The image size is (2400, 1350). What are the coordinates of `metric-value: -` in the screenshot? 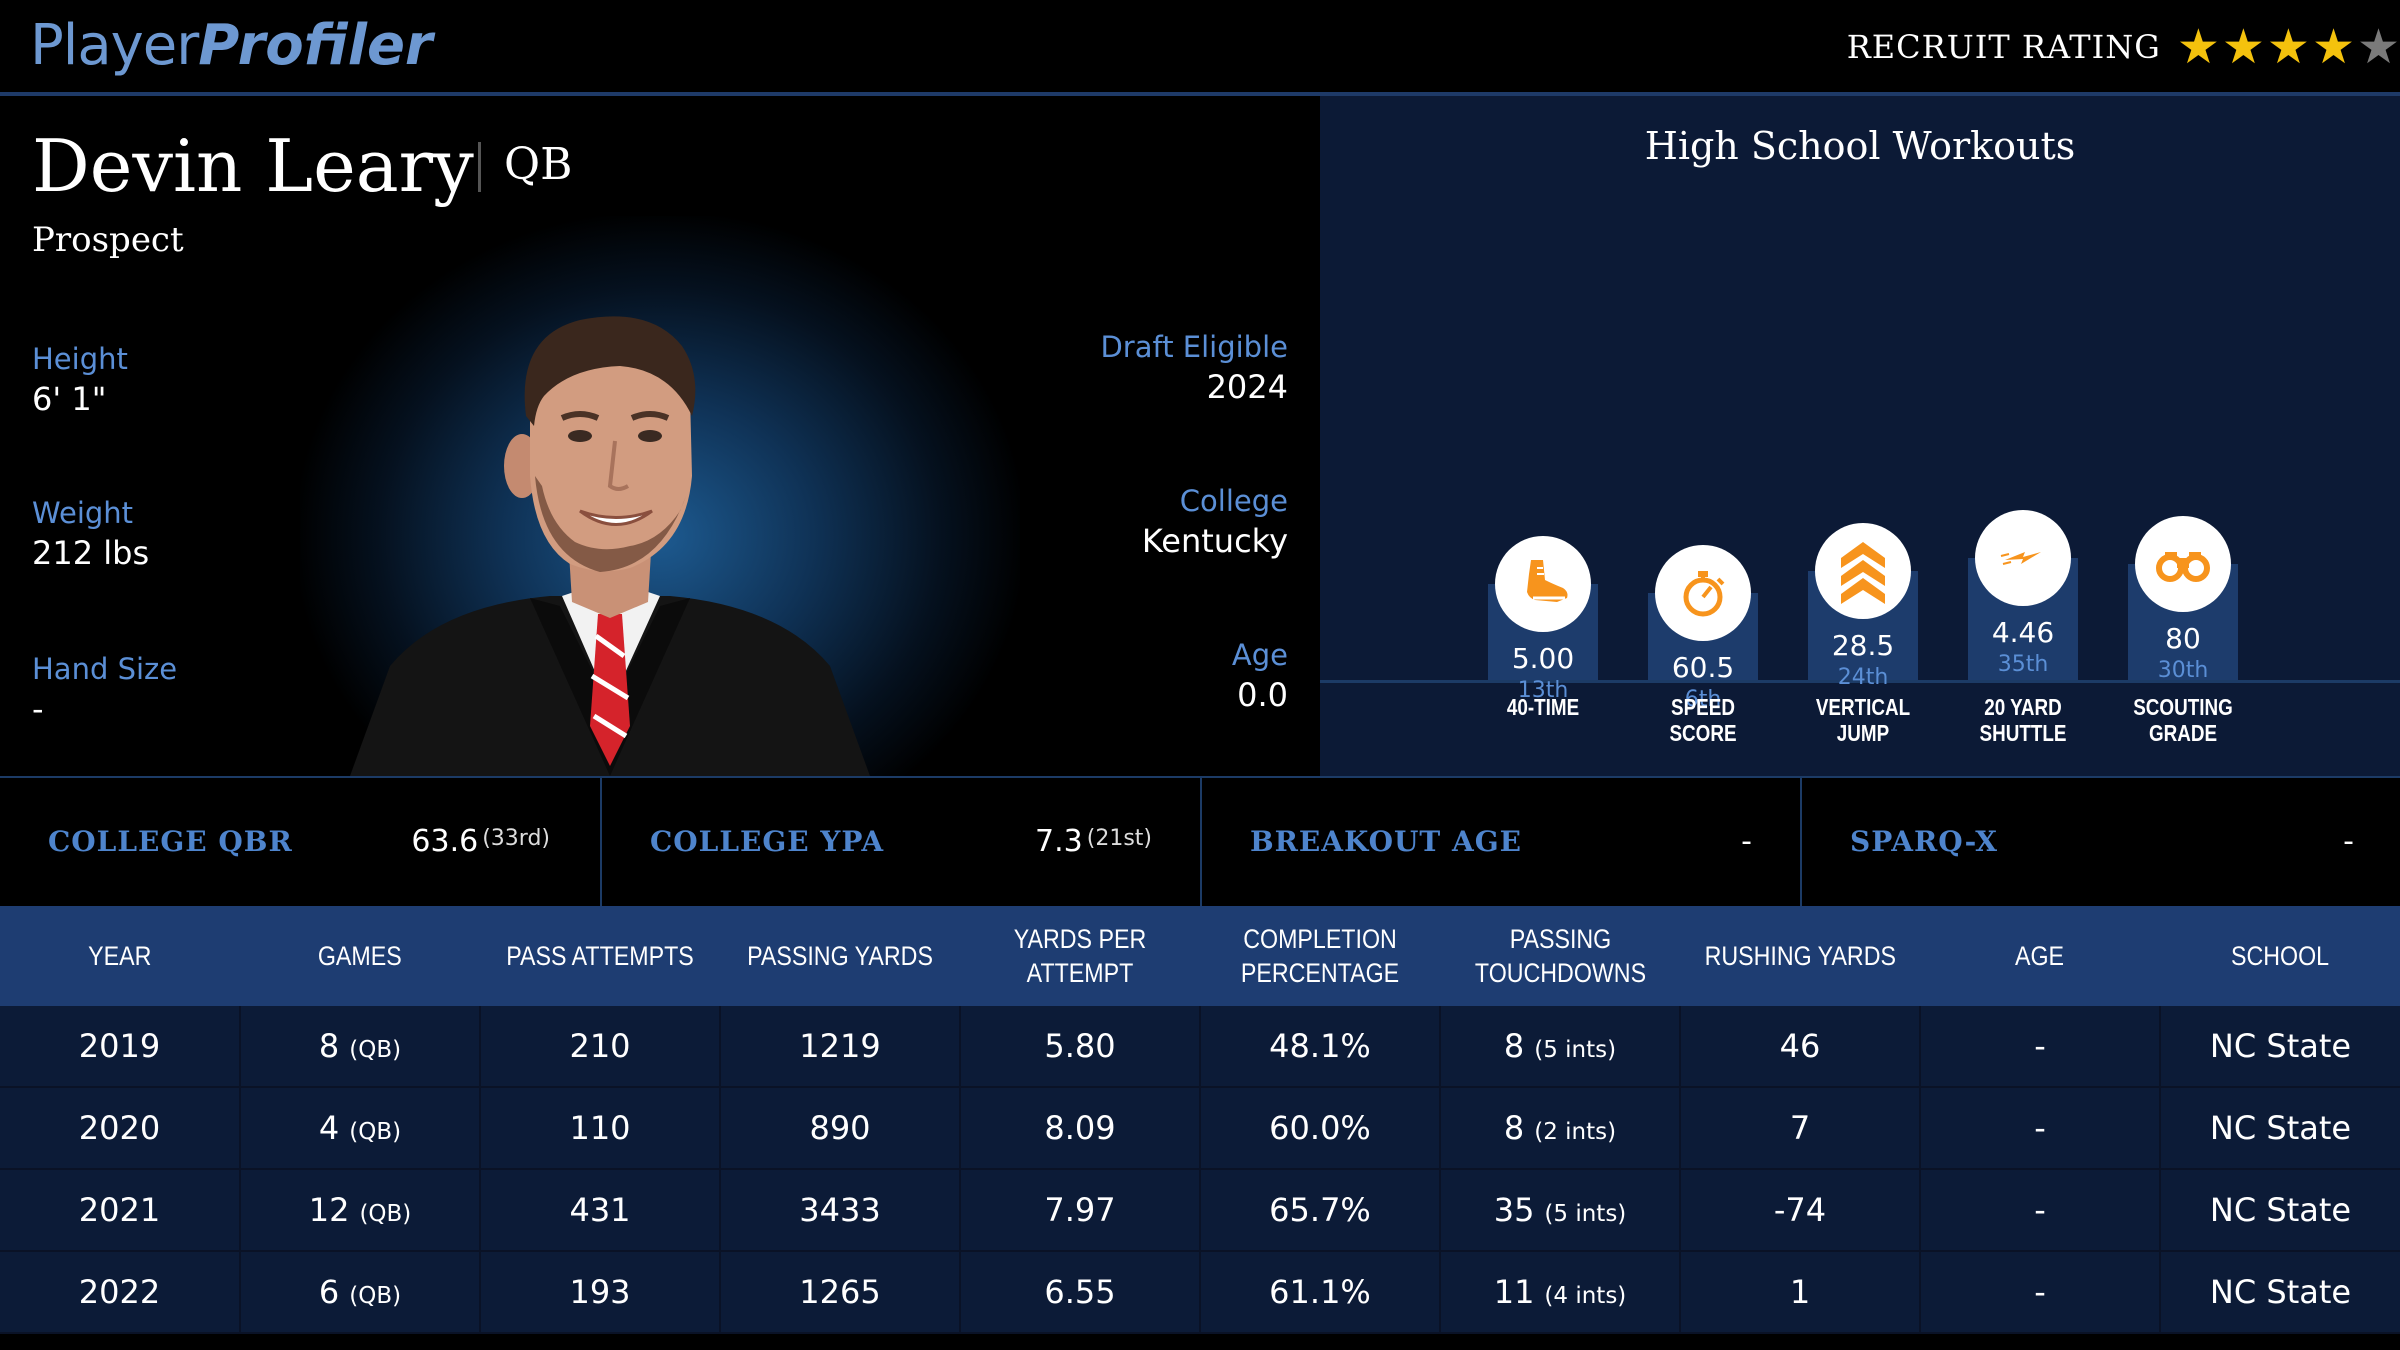 It's located at (2348, 841).